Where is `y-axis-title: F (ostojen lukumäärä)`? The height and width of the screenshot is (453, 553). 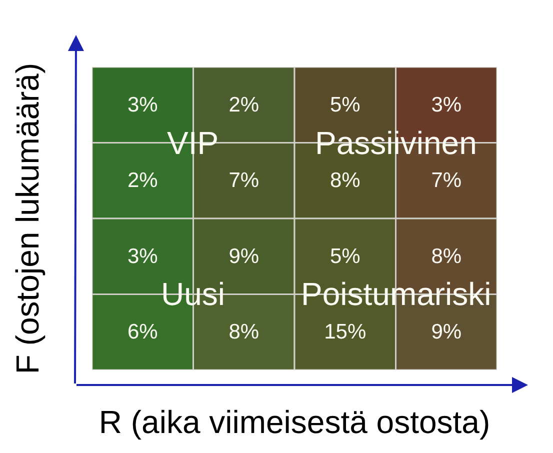
y-axis-title: F (ostojen lukumäärä) is located at coordinates (27, 218).